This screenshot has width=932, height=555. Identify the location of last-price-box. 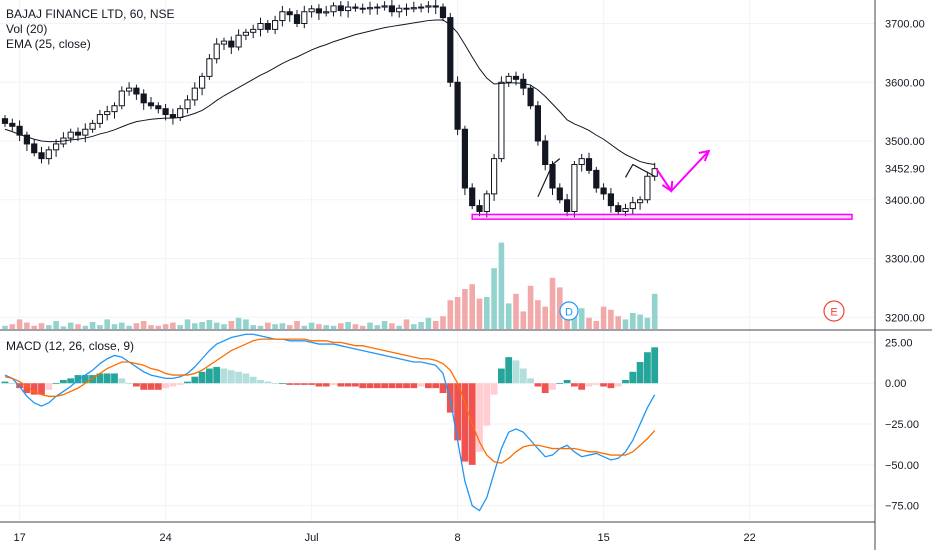
(904, 168).